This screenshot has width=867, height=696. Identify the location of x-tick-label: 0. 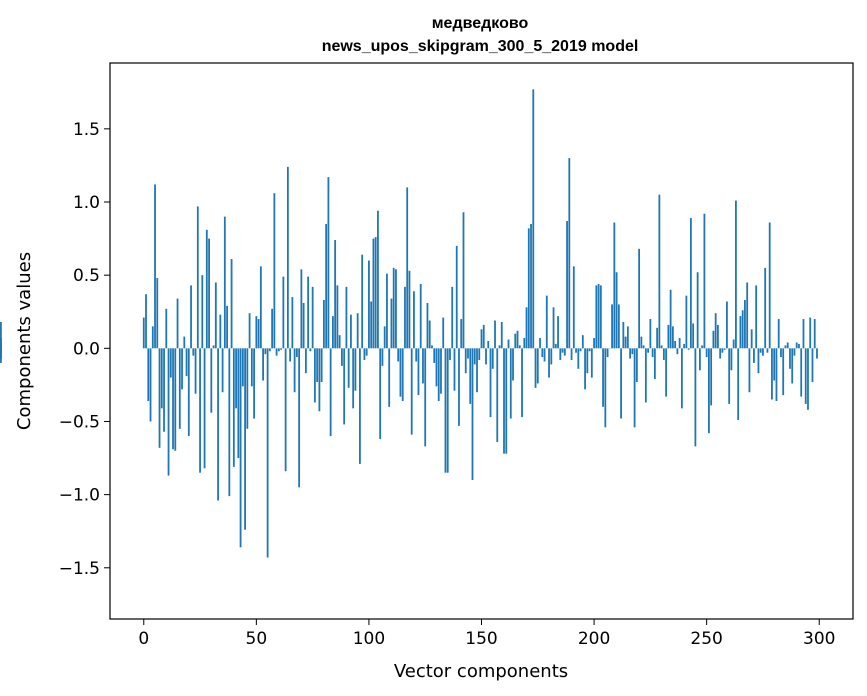
(143, 639).